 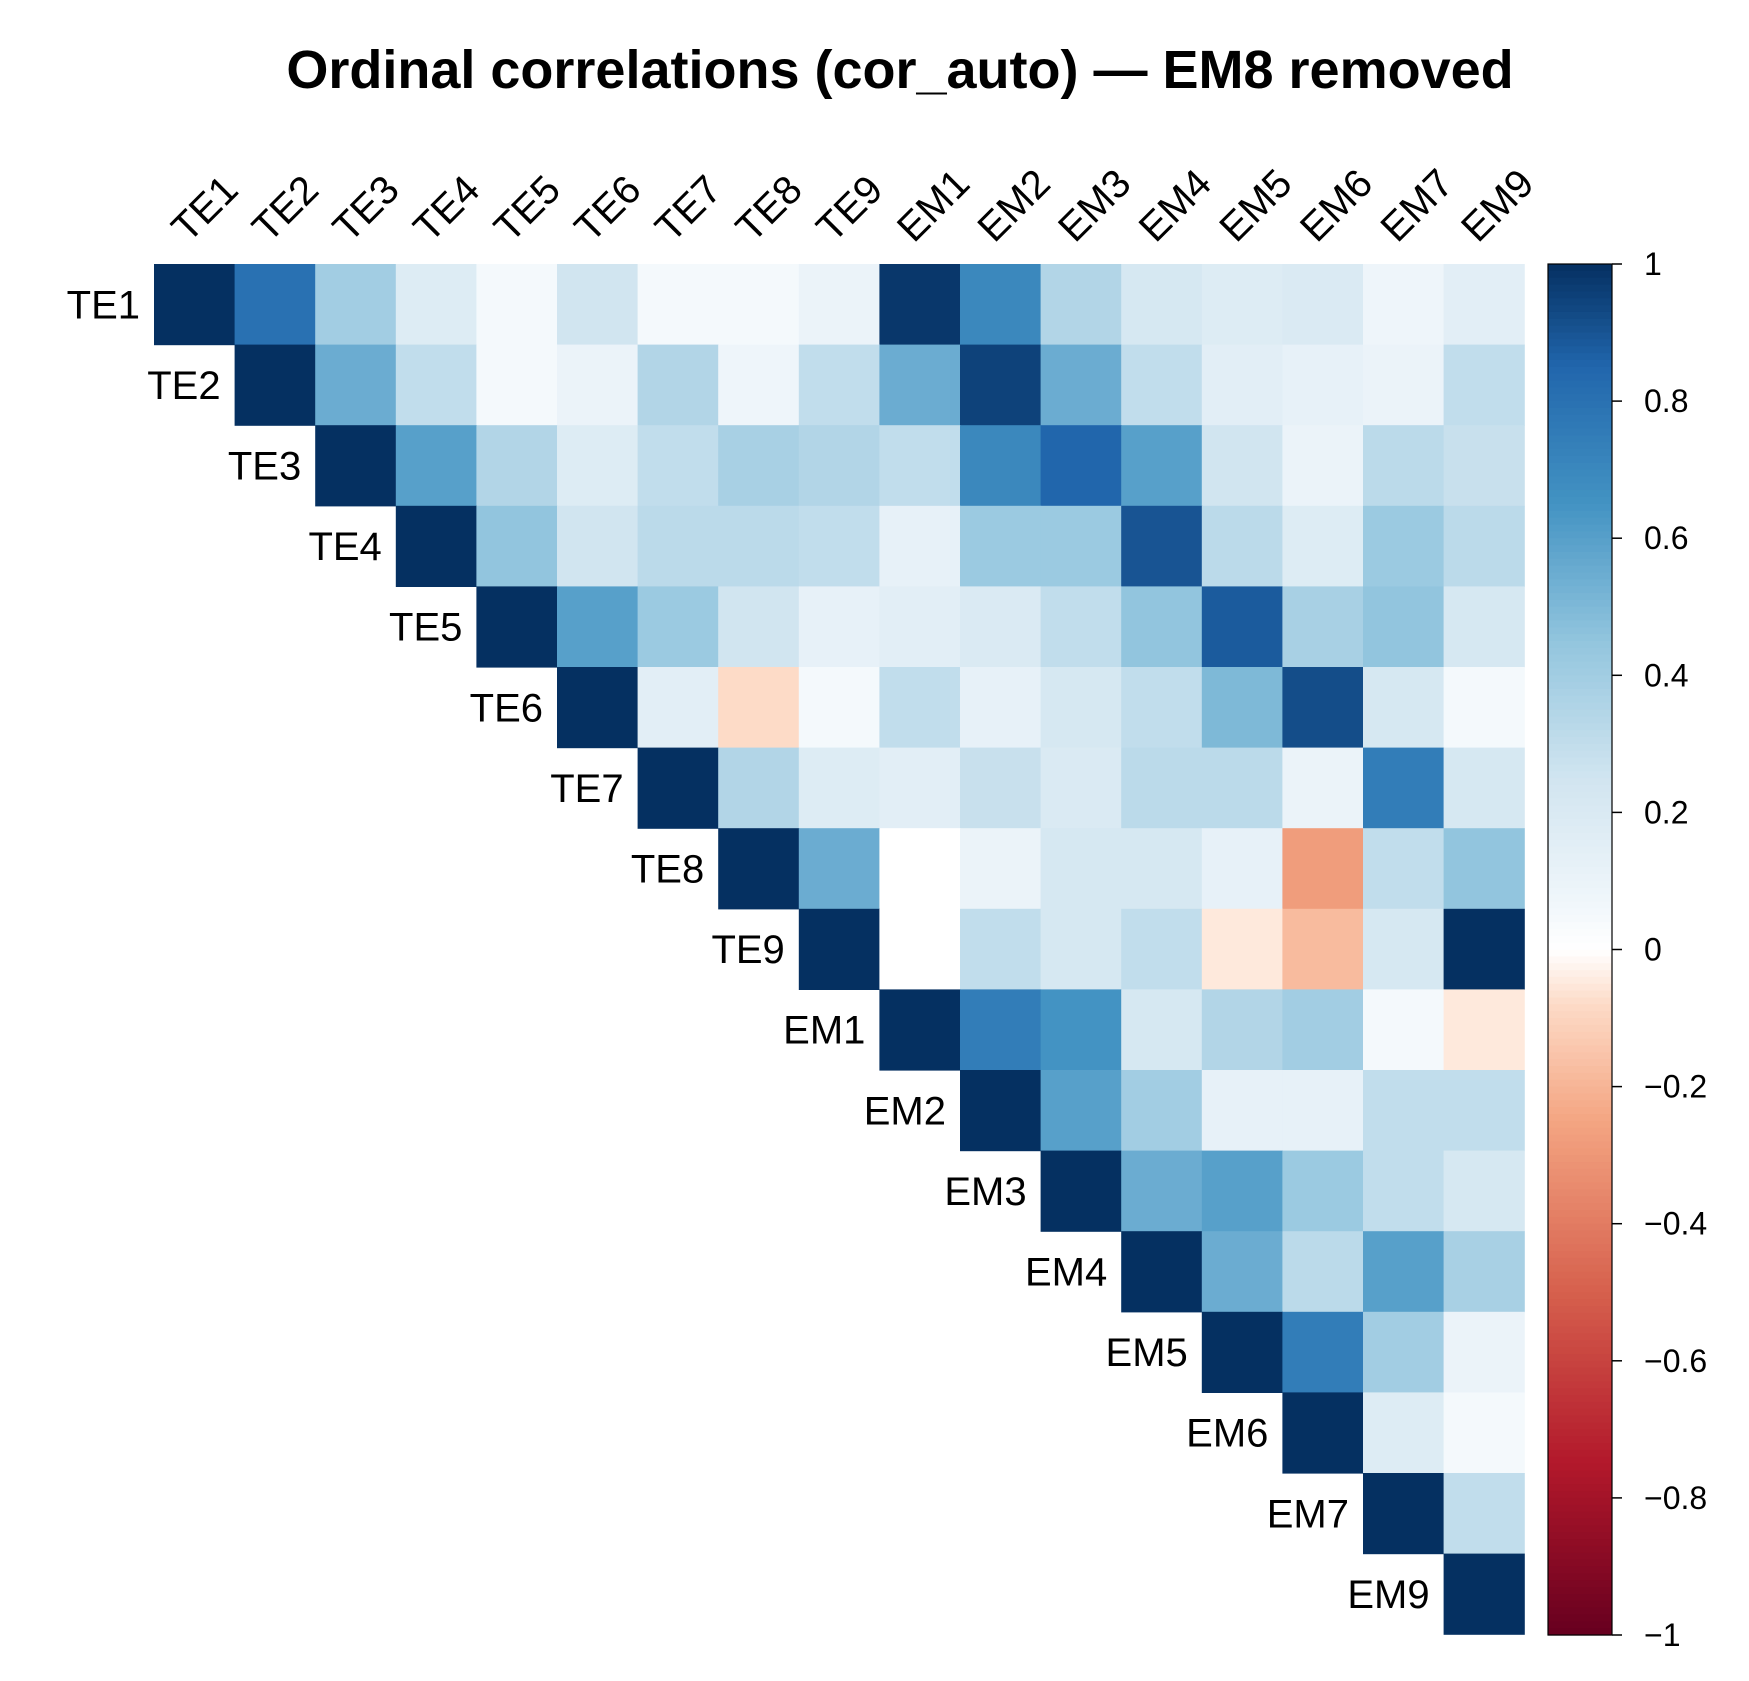 What do you see at coordinates (667, 870) in the screenshot?
I see `row-label-te8: TE8` at bounding box center [667, 870].